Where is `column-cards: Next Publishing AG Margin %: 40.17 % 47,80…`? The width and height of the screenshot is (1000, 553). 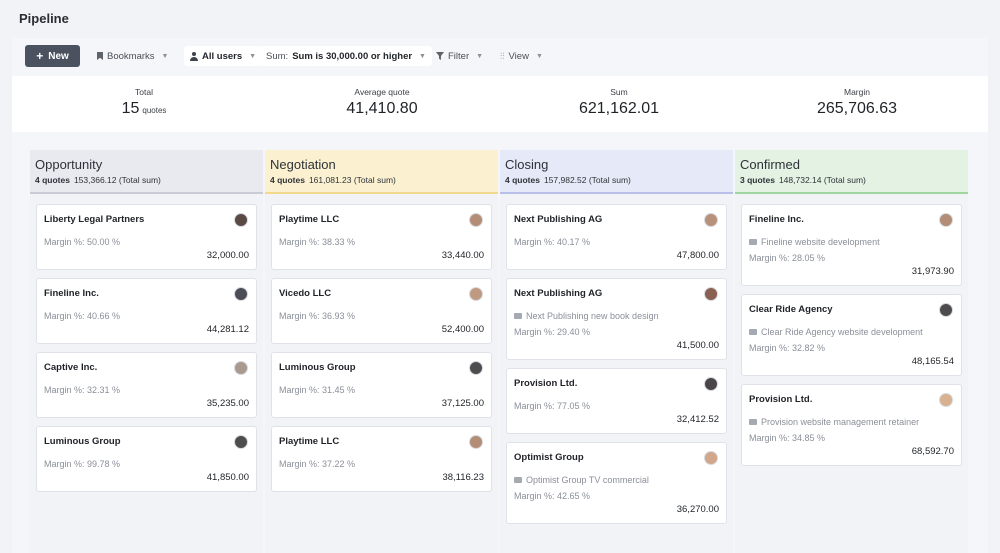
column-cards: Next Publishing AG Margin %: 40.17 % 47,80… is located at coordinates (616, 359).